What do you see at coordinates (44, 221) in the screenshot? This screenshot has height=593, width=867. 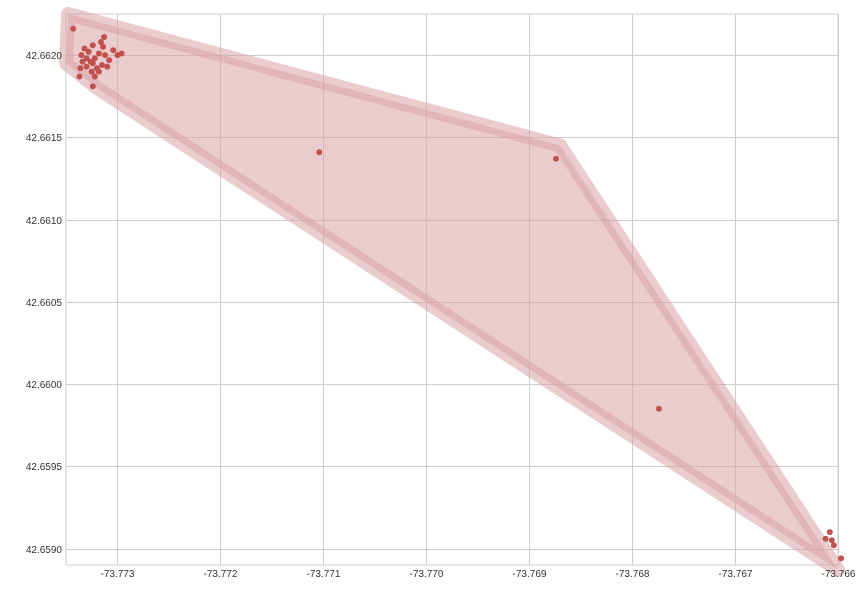 I see `y-tick-label: 42.6610` at bounding box center [44, 221].